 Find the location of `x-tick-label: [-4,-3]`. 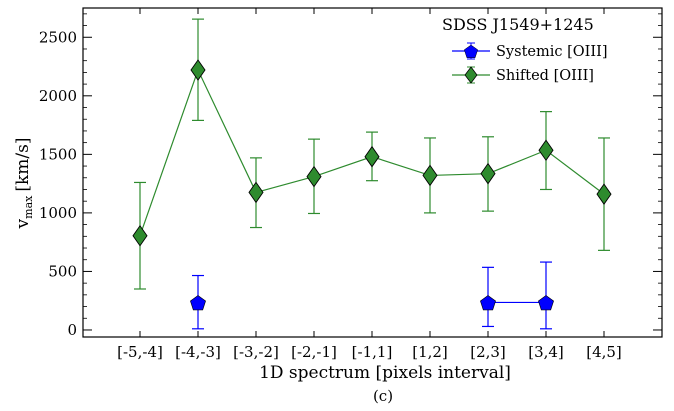

x-tick-label: [-4,-3] is located at coordinates (198, 352).